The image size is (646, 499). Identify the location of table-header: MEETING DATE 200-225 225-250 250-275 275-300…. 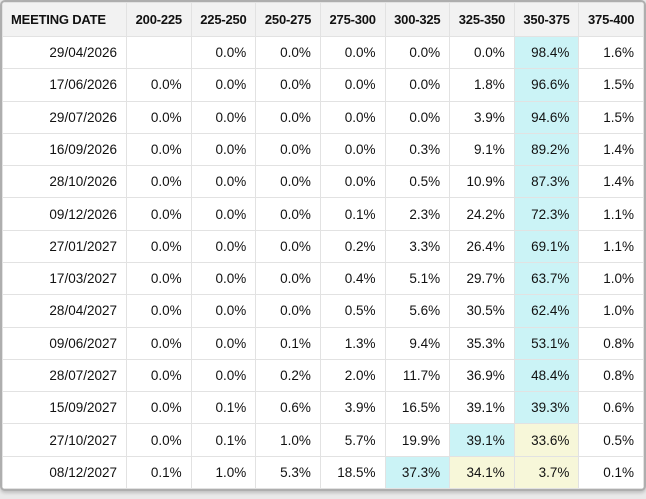
(323, 19).